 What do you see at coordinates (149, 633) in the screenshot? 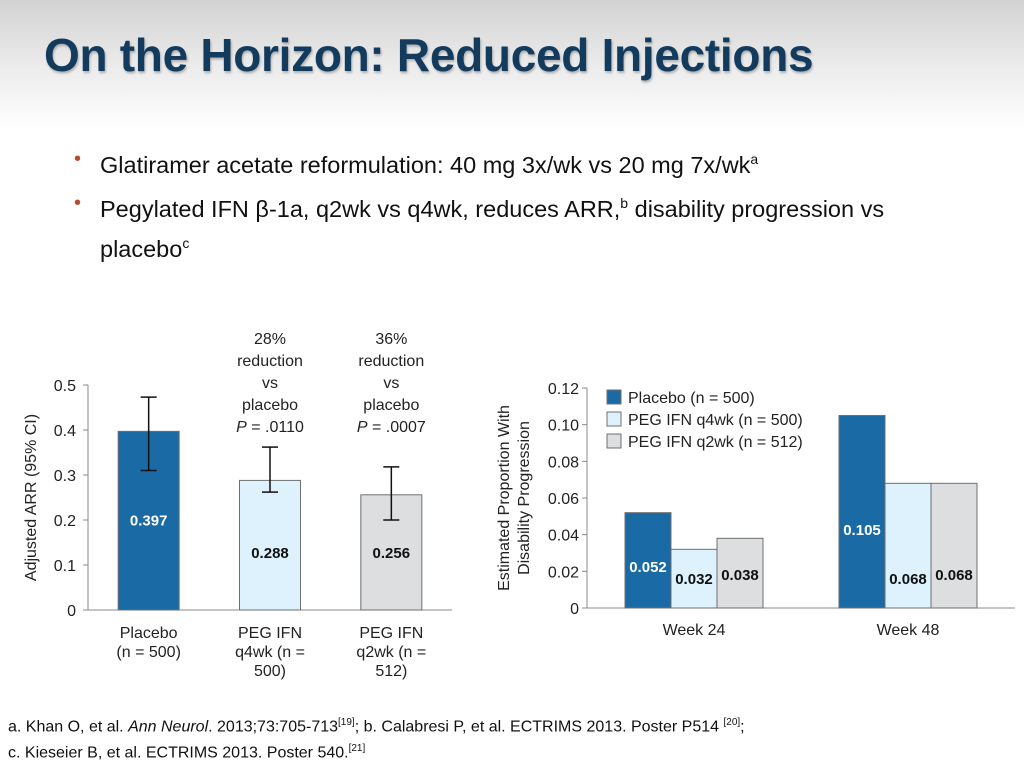
I see `x-tick-label: Placebo` at bounding box center [149, 633].